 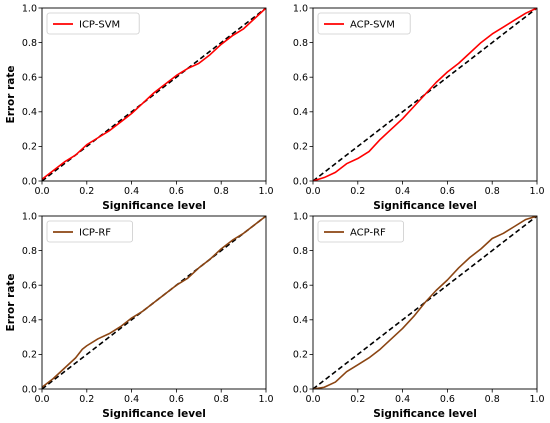 What do you see at coordinates (95, 233) in the screenshot?
I see `legend-label: ICP-RF` at bounding box center [95, 233].